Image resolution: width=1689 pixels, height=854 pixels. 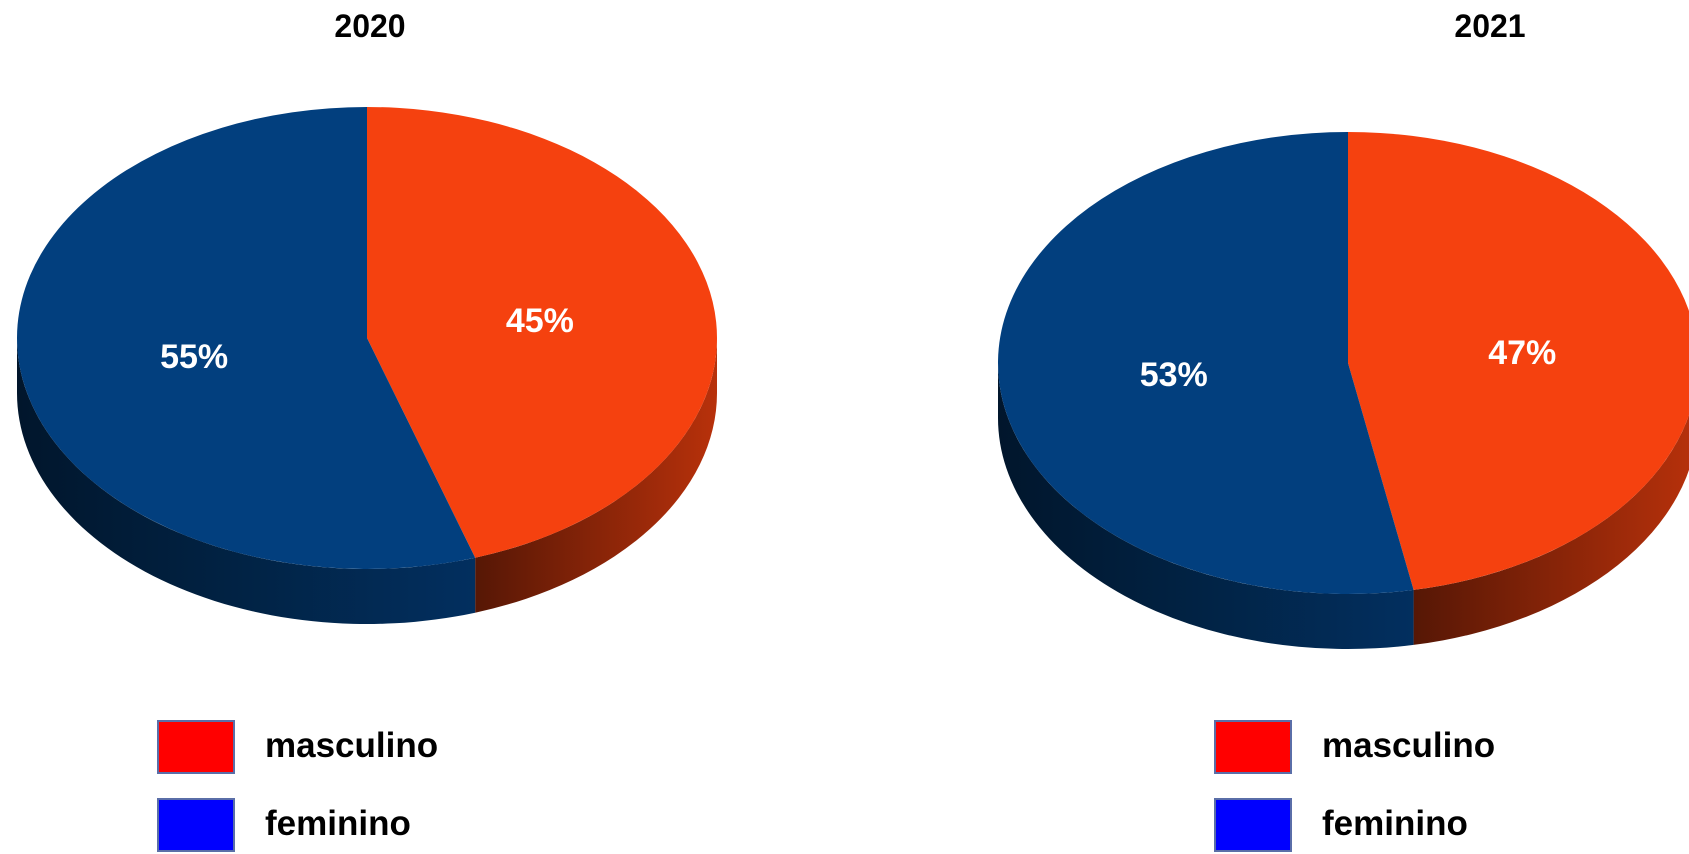 I want to click on data-label-feminino: 55%, so click(x=194, y=357).